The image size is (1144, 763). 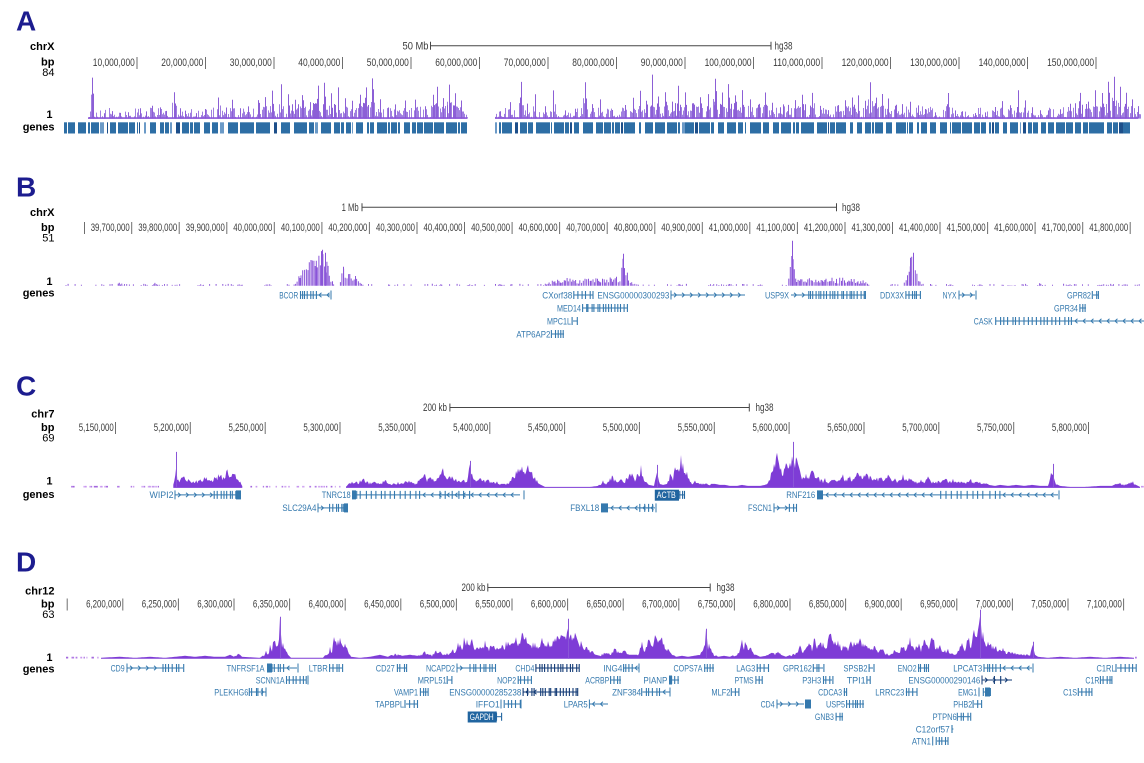 What do you see at coordinates (326, 605) in the screenshot?
I see `svg-text: 6,400,000` at bounding box center [326, 605].